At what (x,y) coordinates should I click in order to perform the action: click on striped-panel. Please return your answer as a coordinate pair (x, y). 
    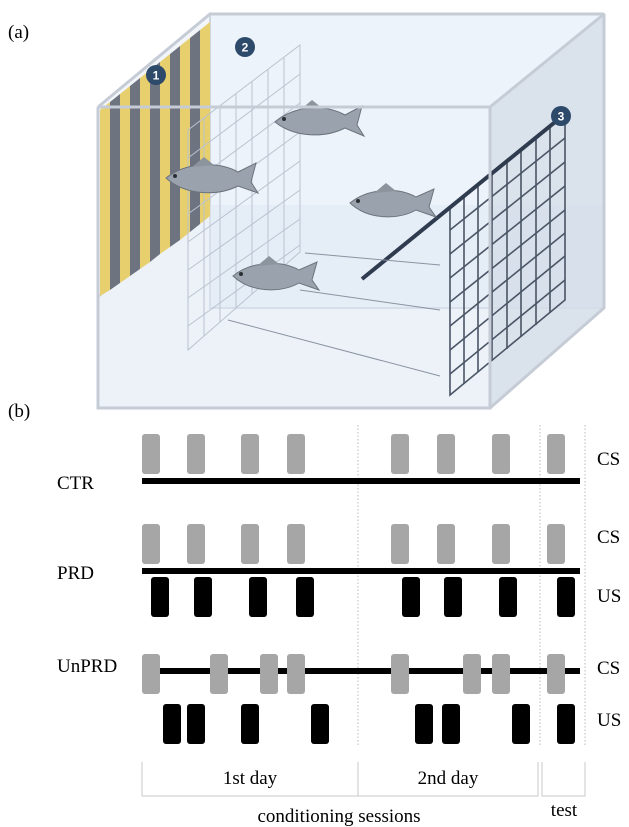
    Looking at the image, I should click on (155, 159).